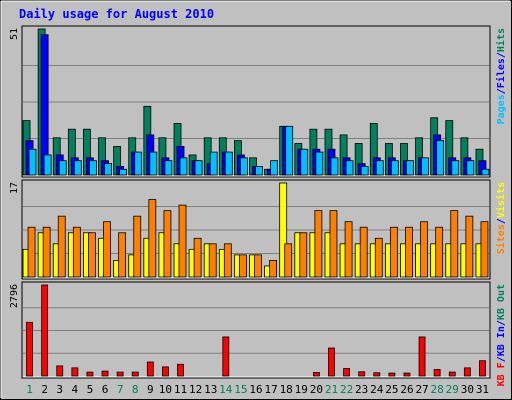  Describe the element at coordinates (501, 109) in the screenshot. I see `legend-item: Pages` at that location.